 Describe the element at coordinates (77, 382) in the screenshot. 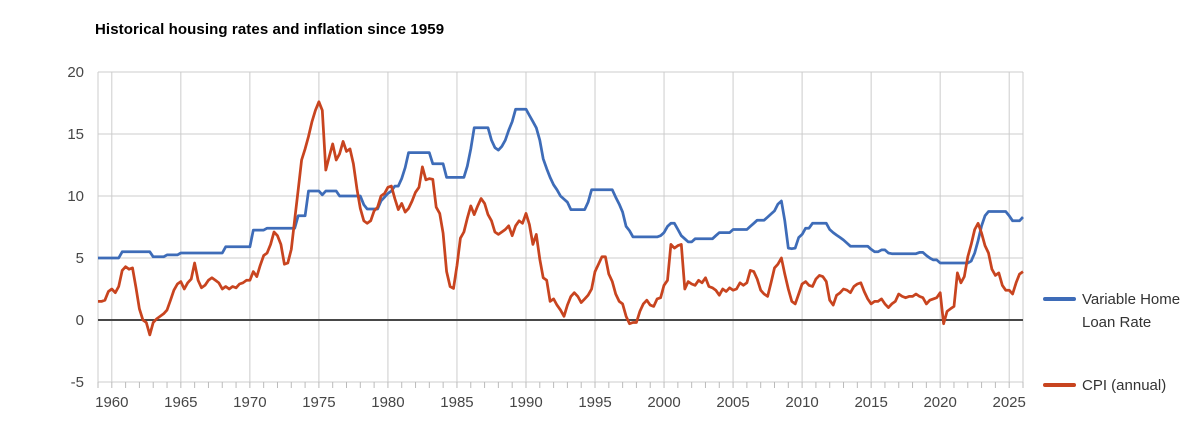

I see `y-tick-label: -5` at that location.